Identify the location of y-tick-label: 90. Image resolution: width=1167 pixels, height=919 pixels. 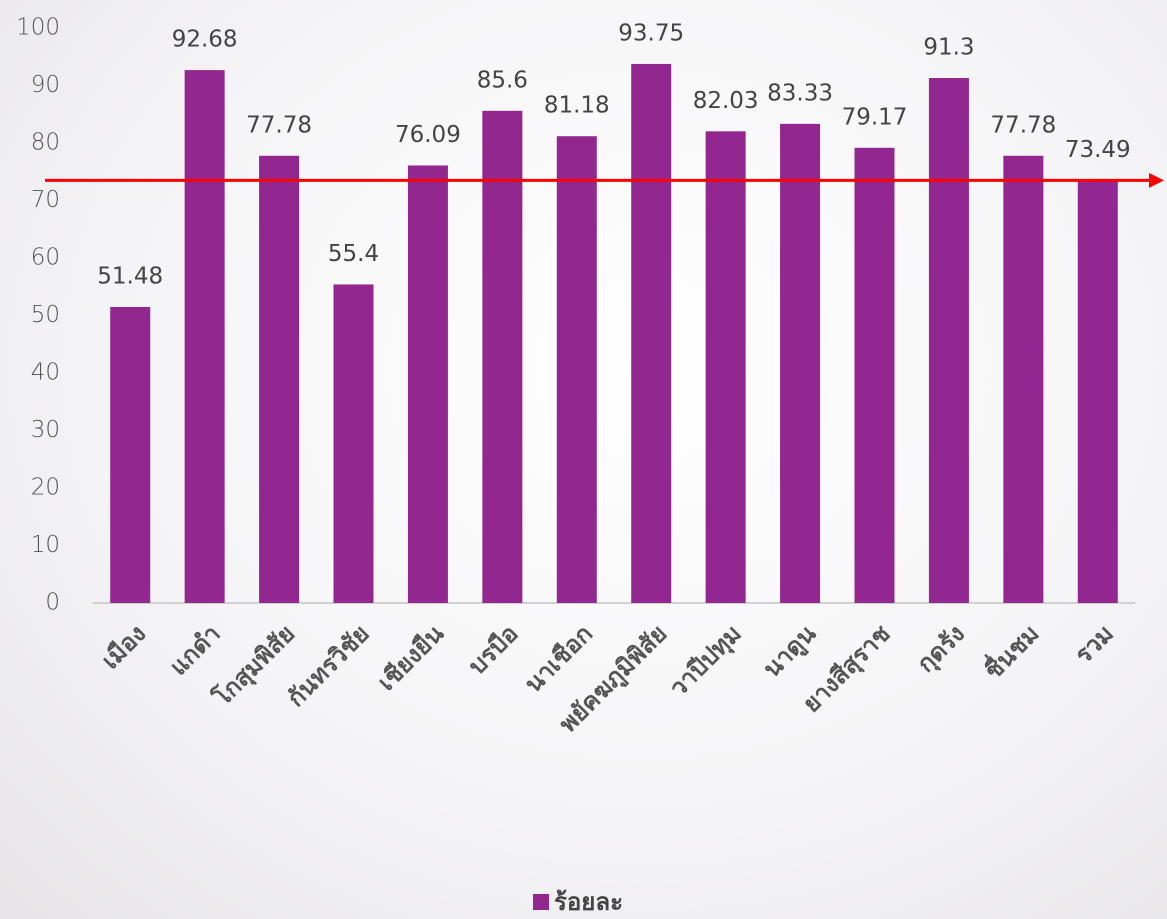
(45, 85).